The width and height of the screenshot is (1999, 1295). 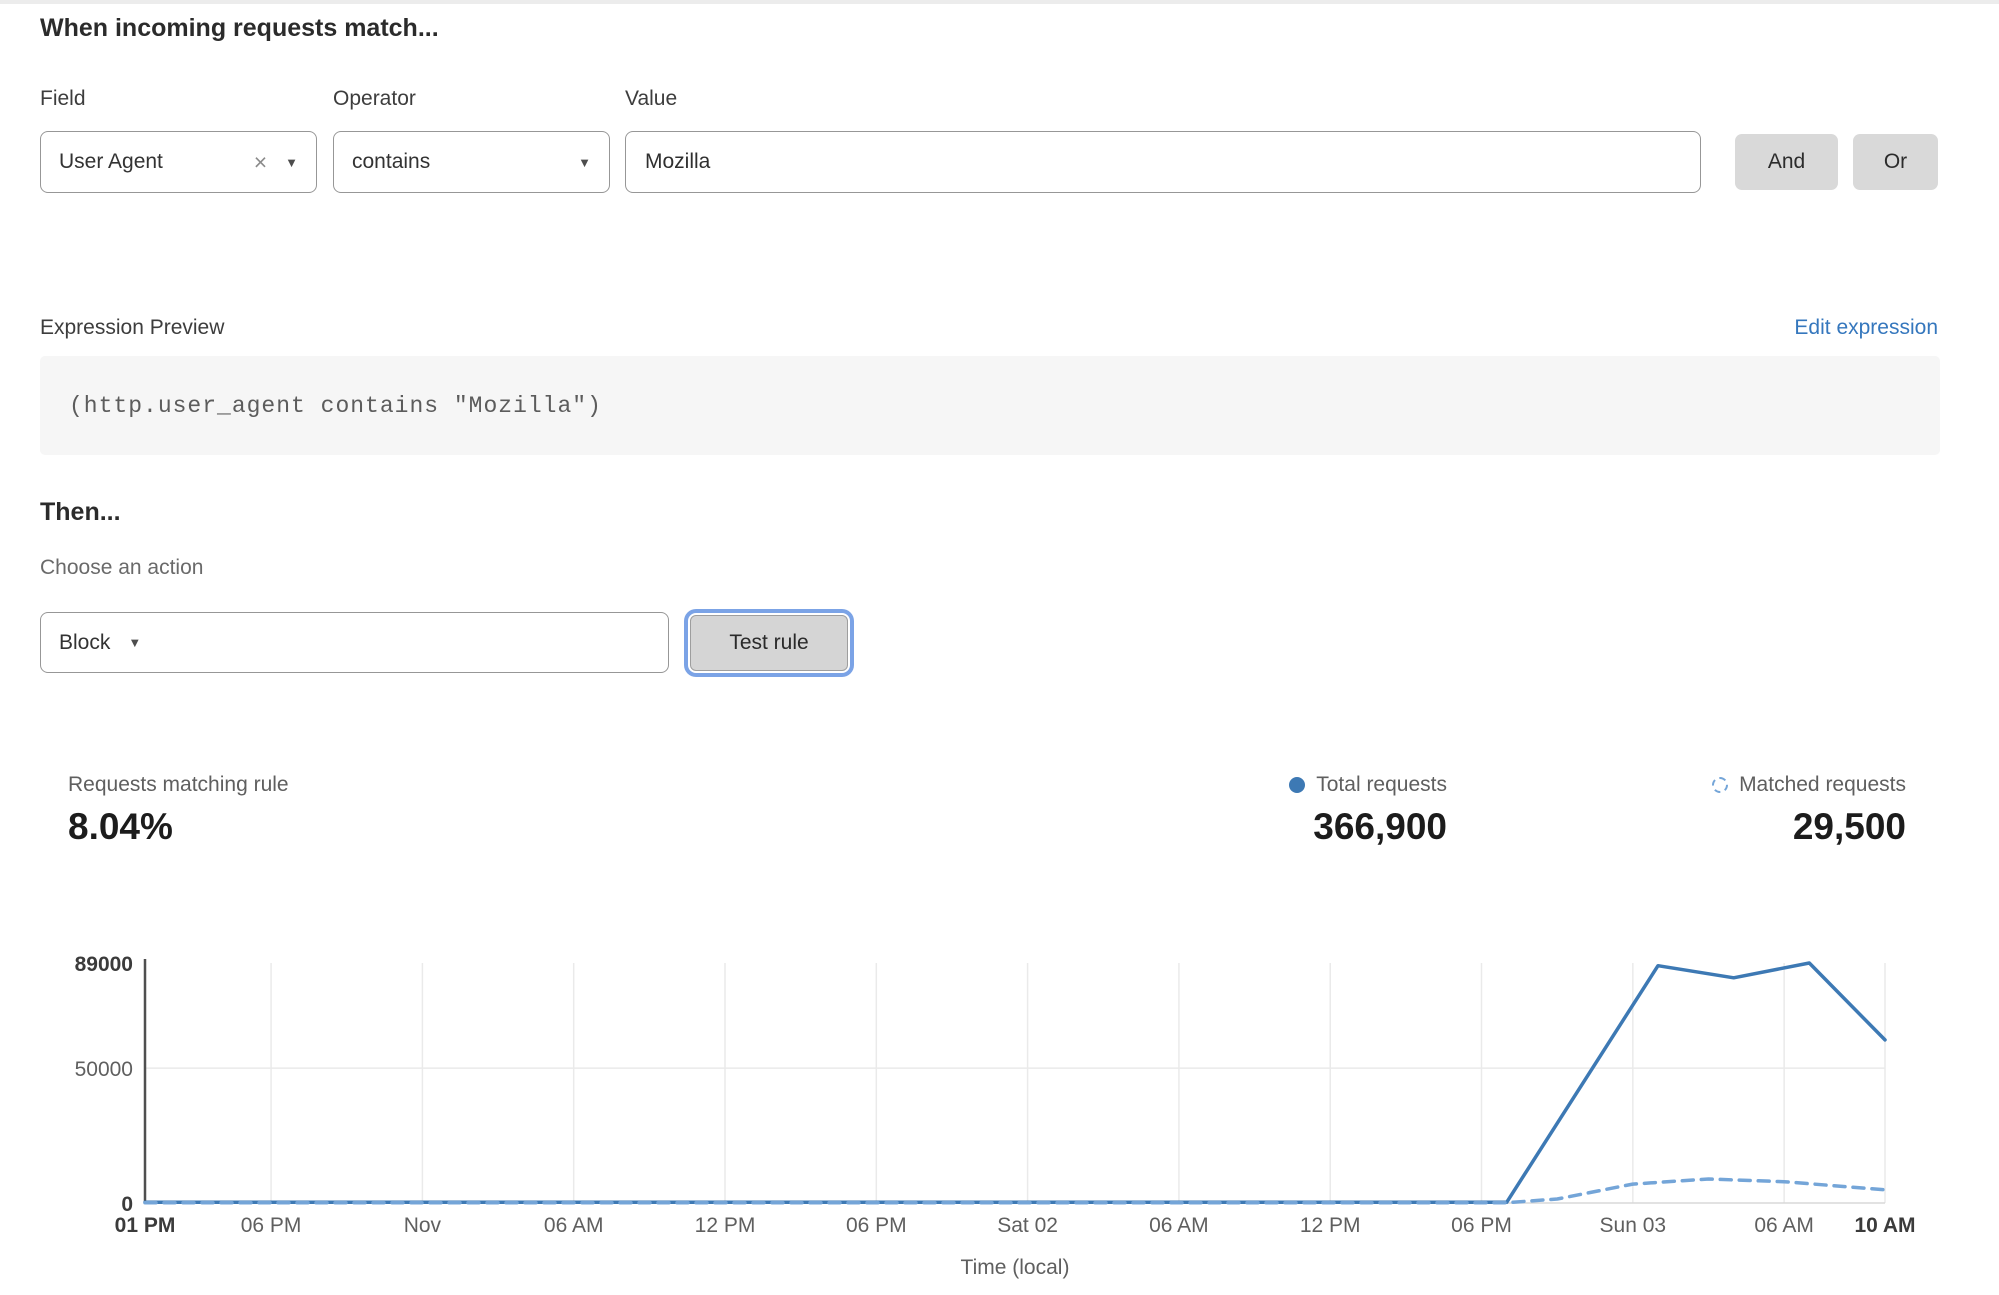 What do you see at coordinates (1720, 785) in the screenshot?
I see `matched-requests-dashed-circle-icon` at bounding box center [1720, 785].